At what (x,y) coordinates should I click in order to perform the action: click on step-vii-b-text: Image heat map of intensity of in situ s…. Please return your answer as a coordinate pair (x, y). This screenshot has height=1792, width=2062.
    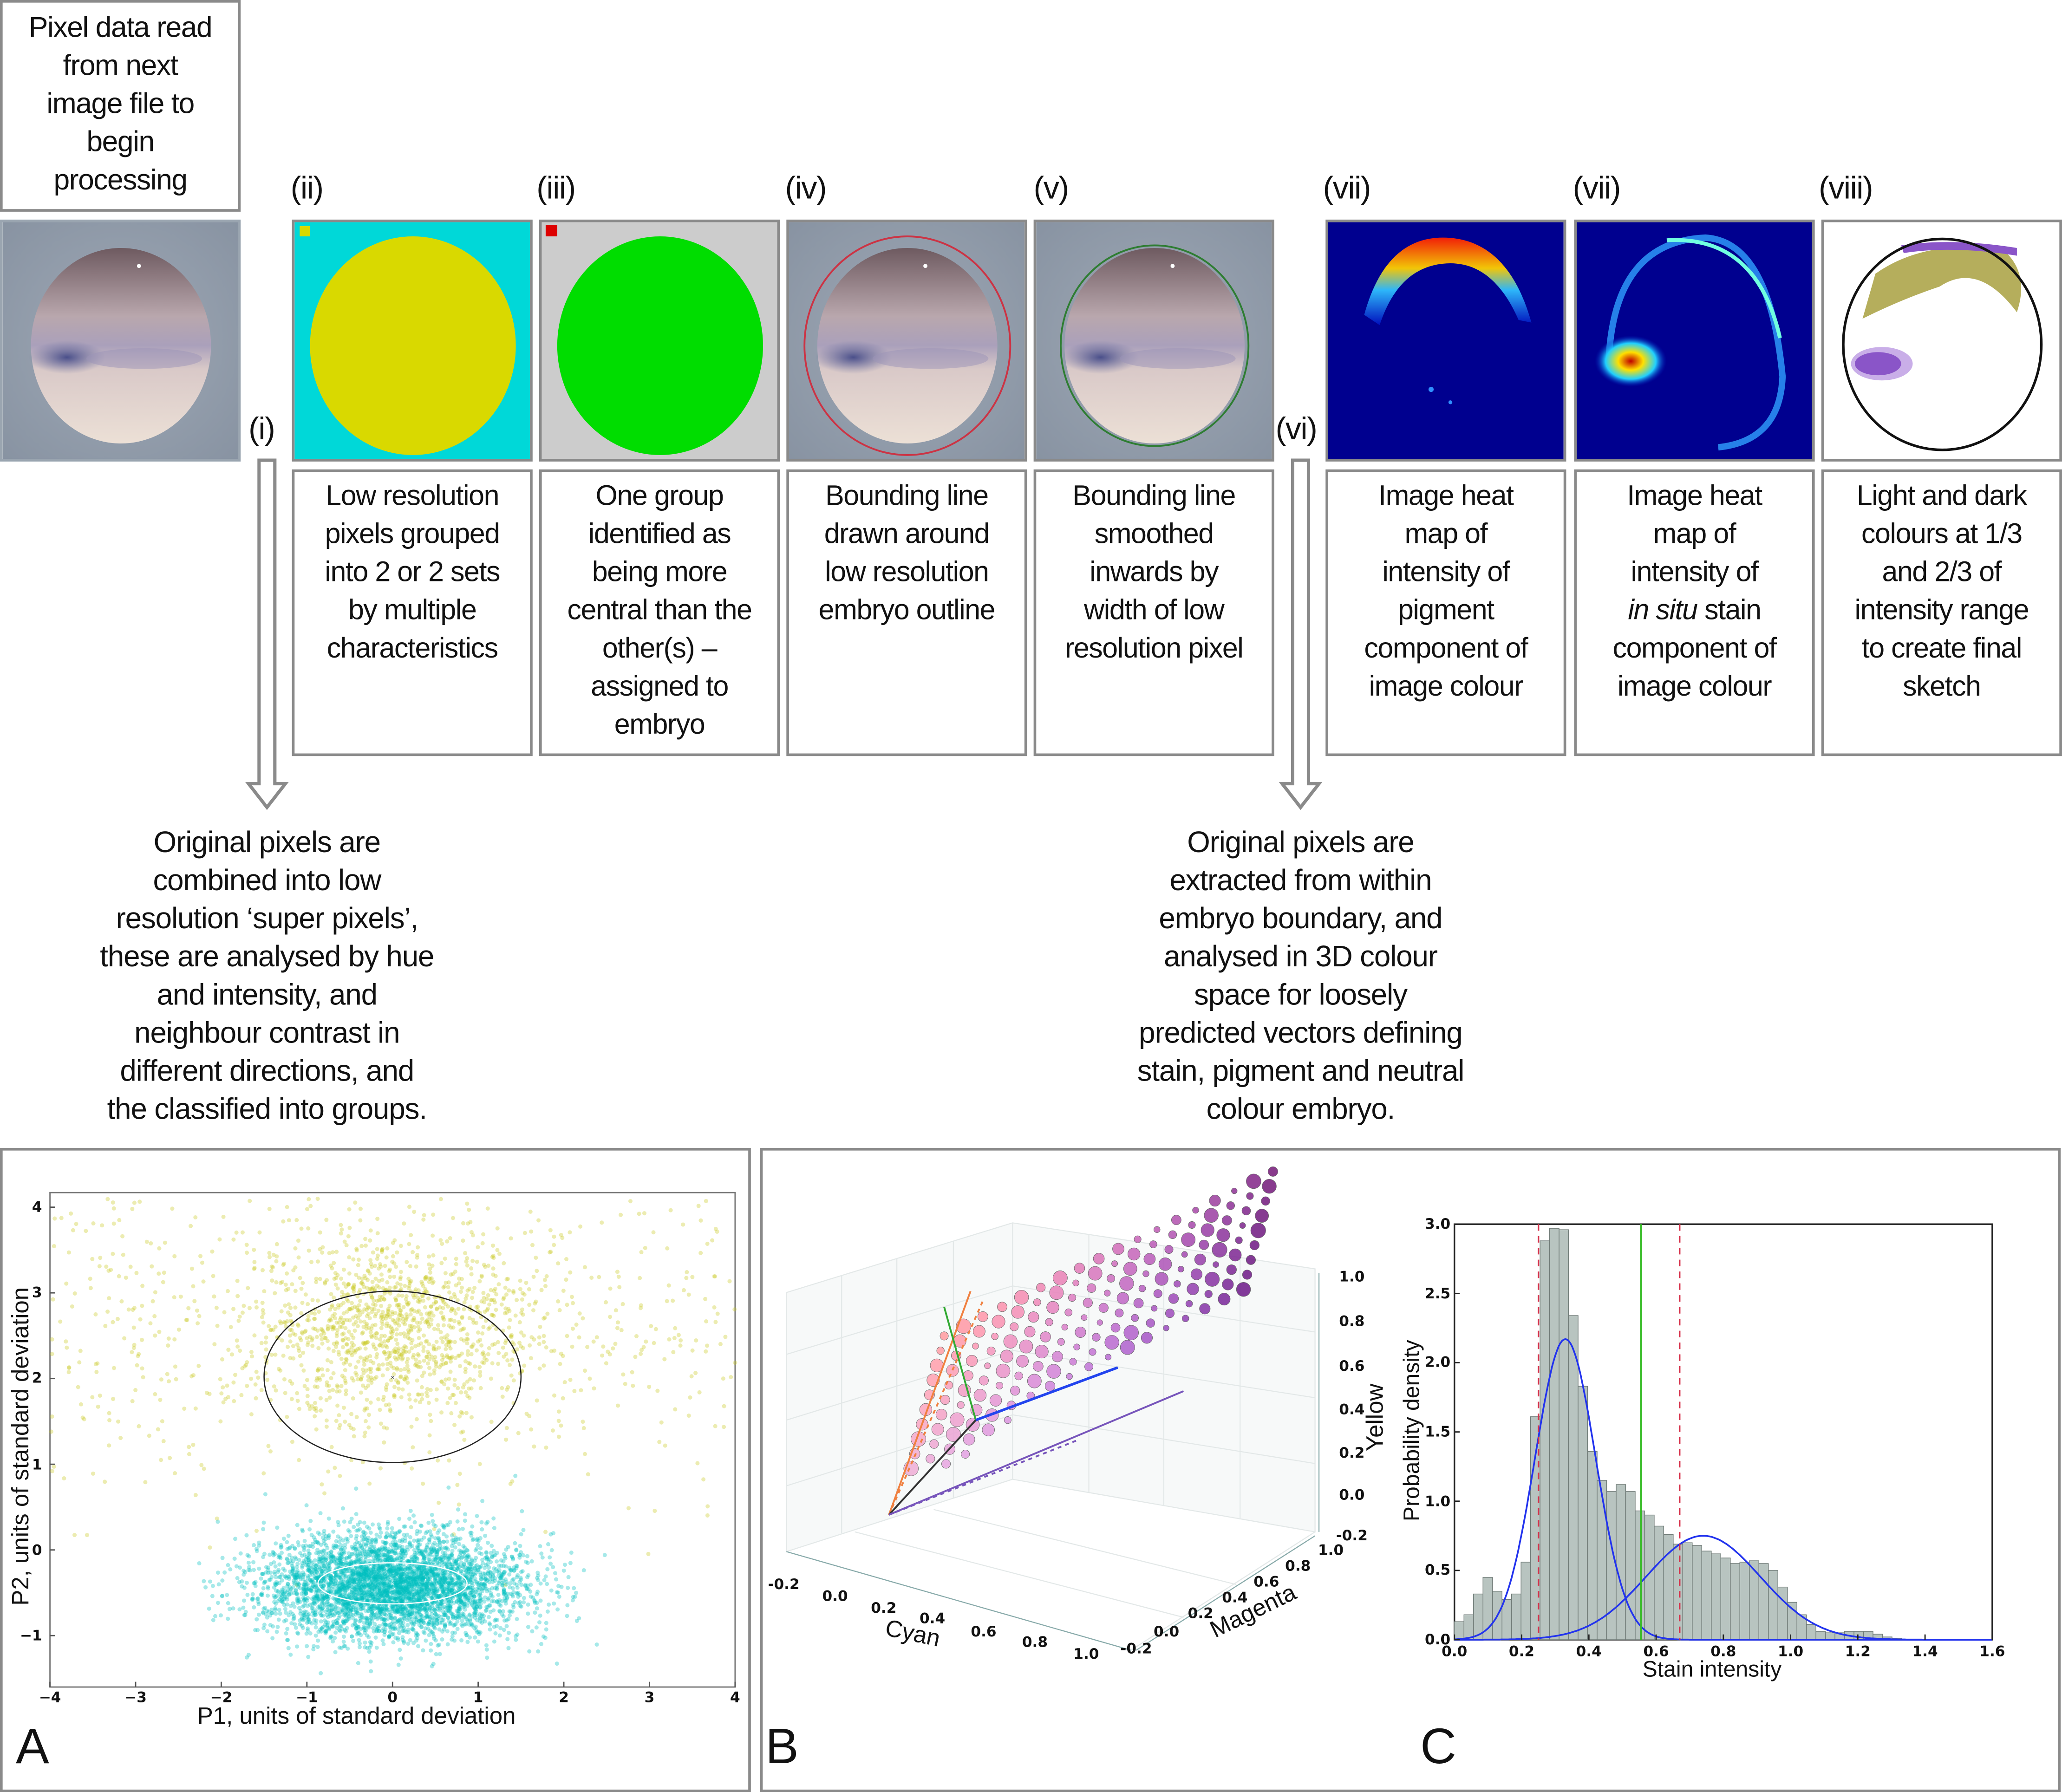
    Looking at the image, I should click on (1694, 591).